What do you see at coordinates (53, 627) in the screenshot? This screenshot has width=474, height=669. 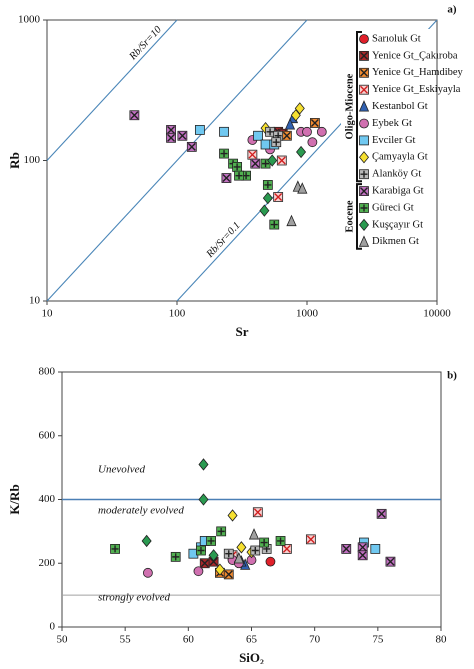 I see `y-tick-label: 0` at bounding box center [53, 627].